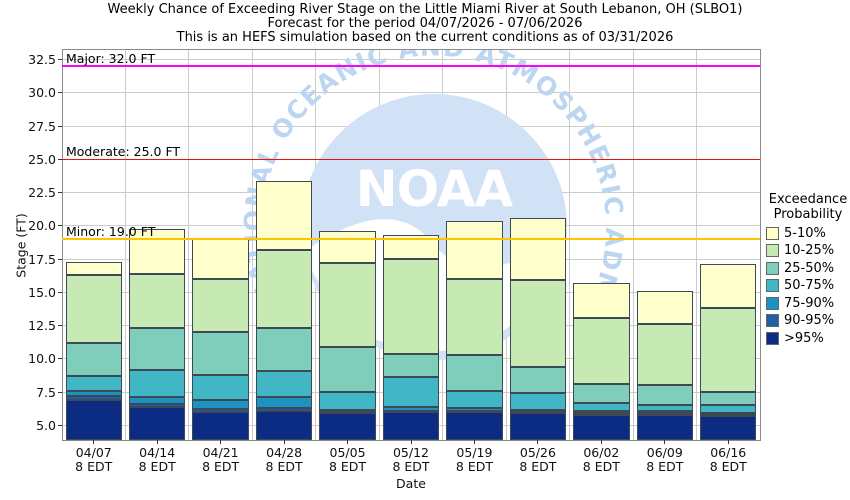 The image size is (850, 500). What do you see at coordinates (601, 452) in the screenshot?
I see `x-tick-label: 06/02` at bounding box center [601, 452].